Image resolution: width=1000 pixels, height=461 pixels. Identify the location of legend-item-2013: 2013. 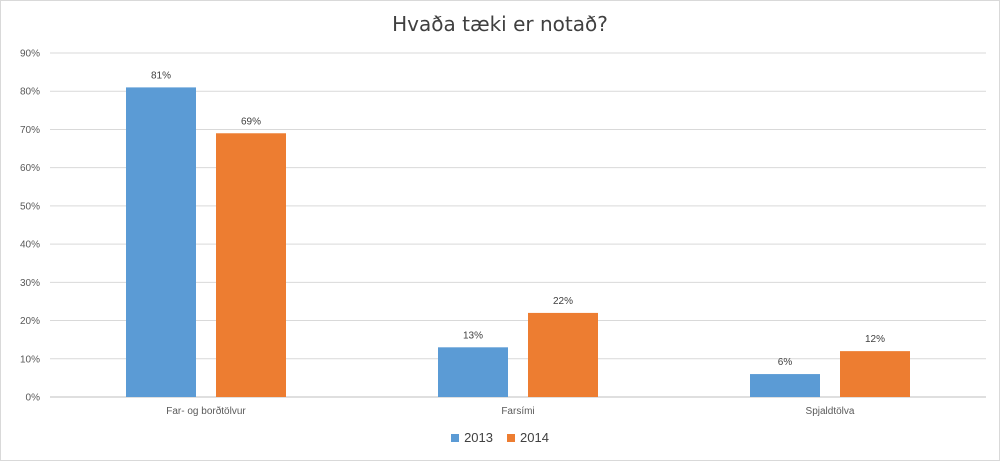
(472, 437).